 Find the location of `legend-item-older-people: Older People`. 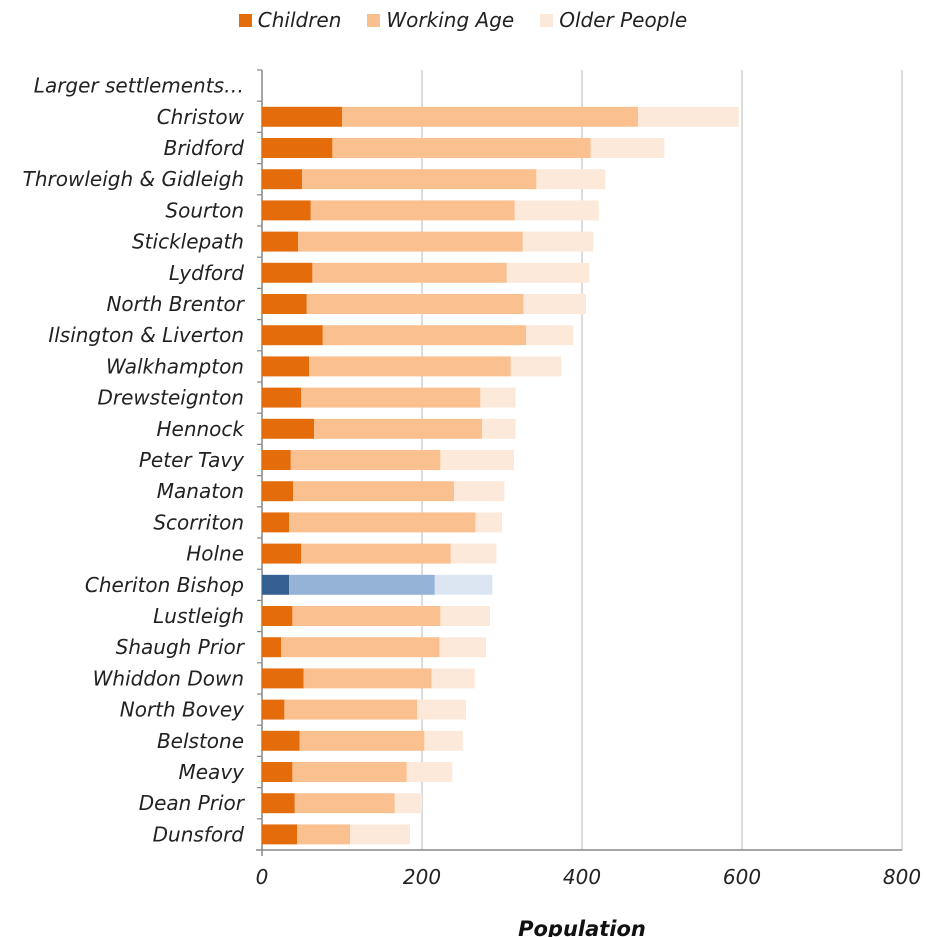

legend-item-older-people: Older People is located at coordinates (613, 20).